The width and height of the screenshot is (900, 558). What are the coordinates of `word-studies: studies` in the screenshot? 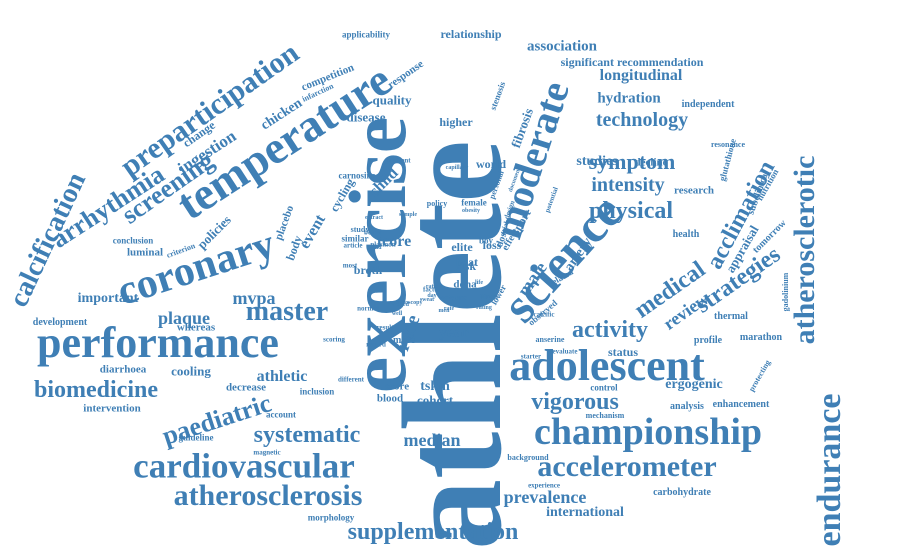 It's located at (597, 161).